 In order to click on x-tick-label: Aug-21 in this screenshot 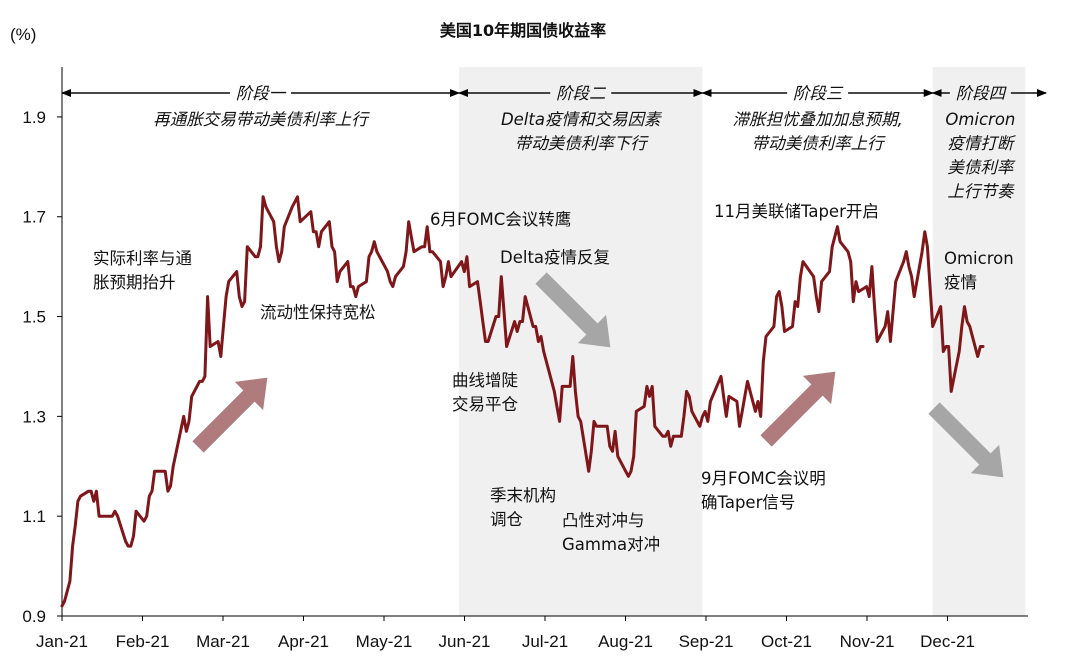, I will do `click(625, 641)`.